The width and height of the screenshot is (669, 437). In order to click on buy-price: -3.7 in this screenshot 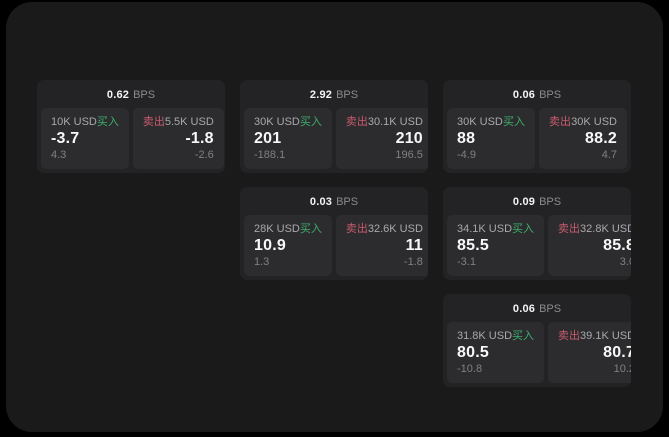, I will do `click(65, 138)`.